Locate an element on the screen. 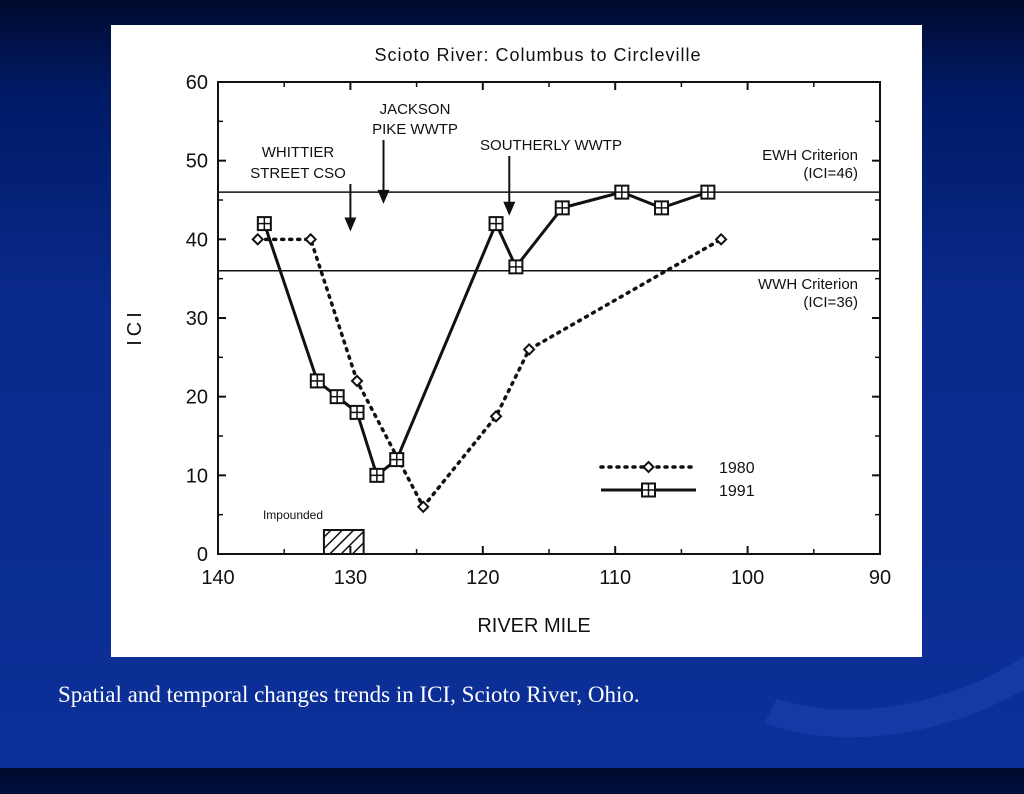 This screenshot has height=794, width=1024. impounded-region is located at coordinates (343, 542).